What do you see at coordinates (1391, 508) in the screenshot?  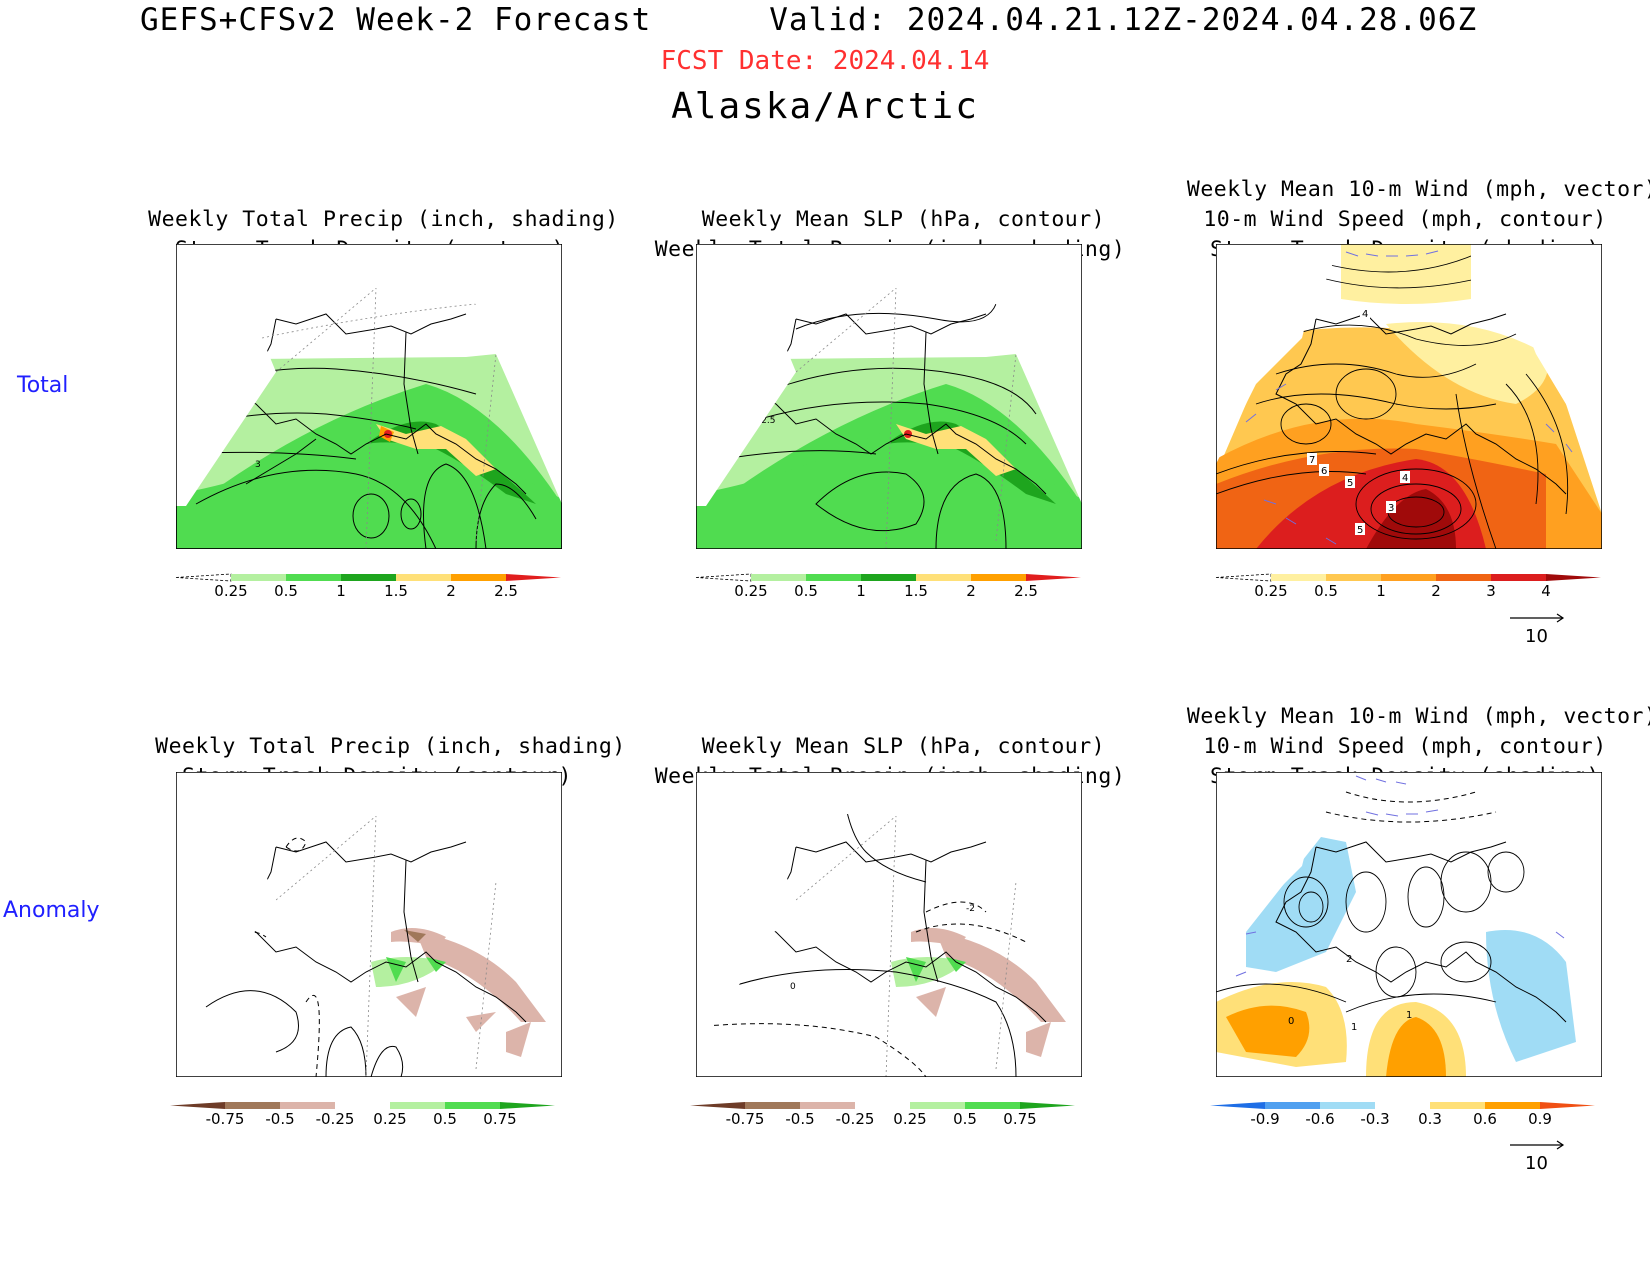 I see `svg-text: 3` at bounding box center [1391, 508].